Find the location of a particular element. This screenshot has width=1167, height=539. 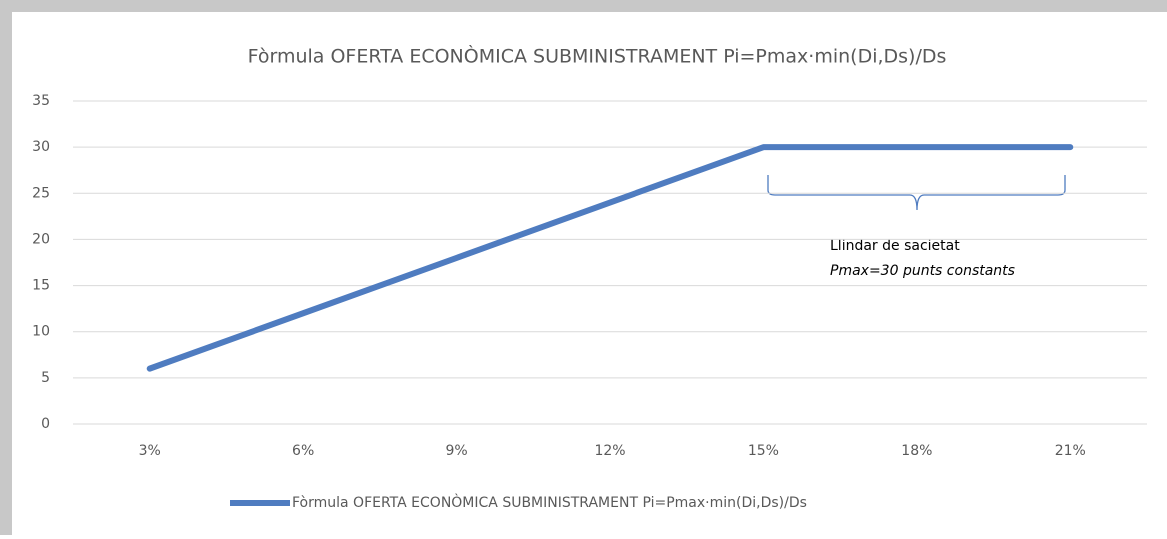

y-tick-label: 10 is located at coordinates (41, 332).